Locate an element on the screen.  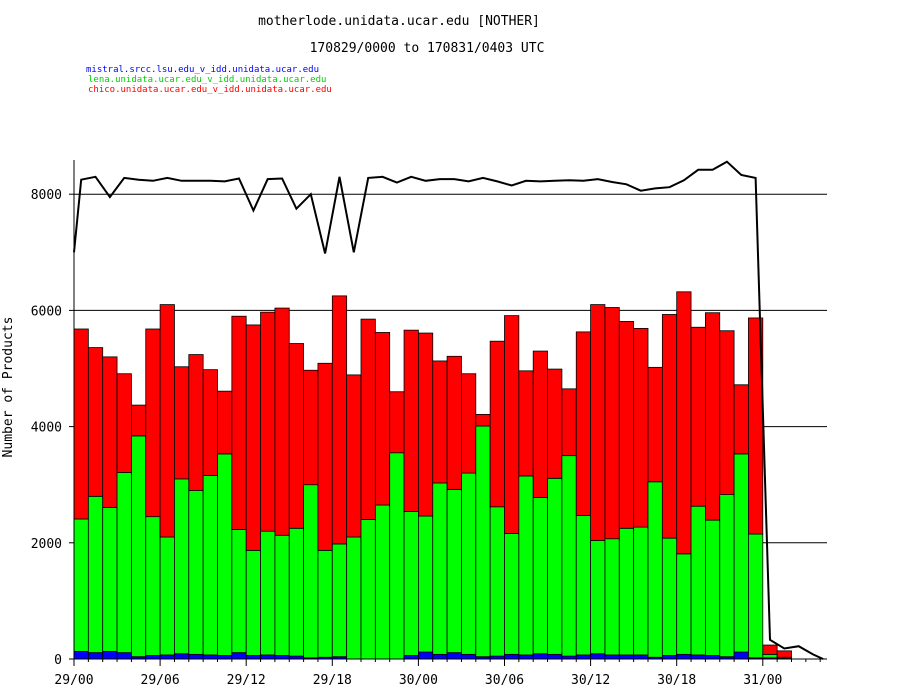
x-tick-label: 30/00 is located at coordinates (418, 680).